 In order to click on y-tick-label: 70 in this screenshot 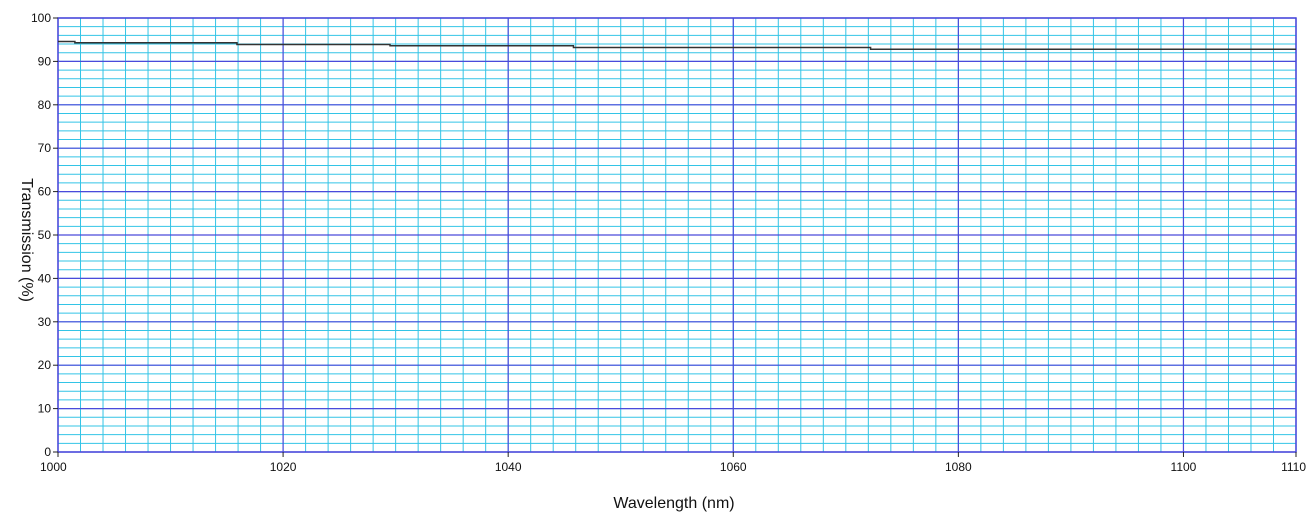, I will do `click(45, 148)`.